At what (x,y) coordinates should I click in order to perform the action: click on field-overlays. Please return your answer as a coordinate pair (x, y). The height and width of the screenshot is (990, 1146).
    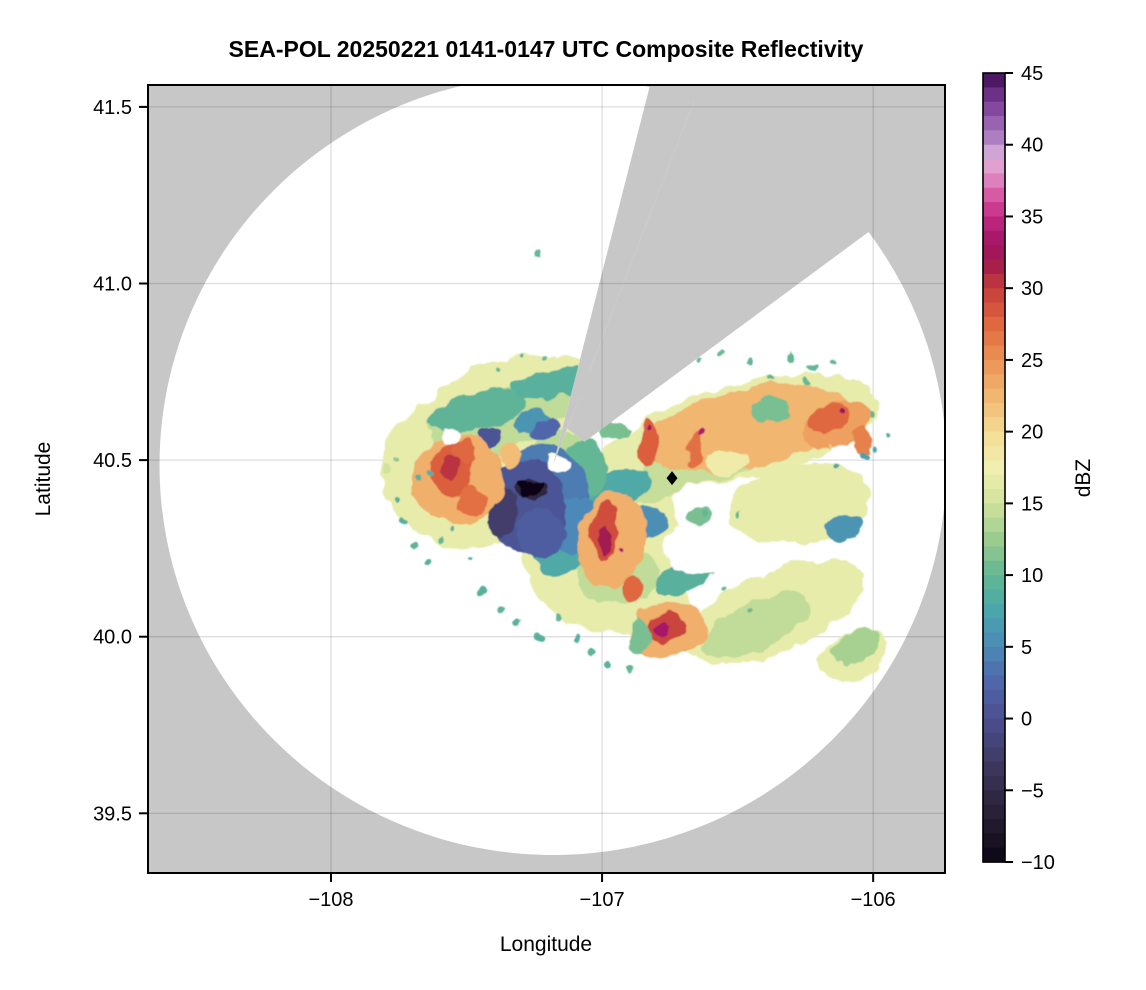
    Looking at the image, I should click on (672, 478).